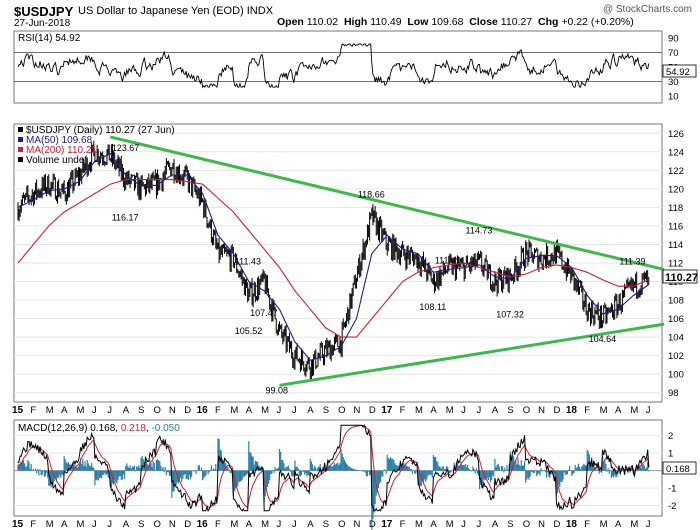  What do you see at coordinates (59, 140) in the screenshot?
I see `legend-entry: MA(50) 109.68` at bounding box center [59, 140].